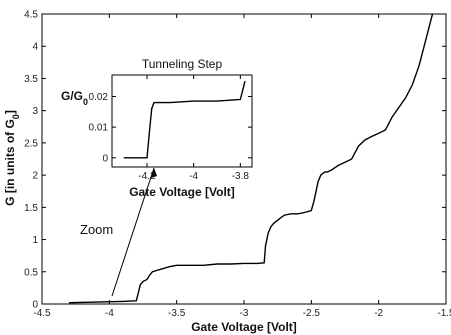 The width and height of the screenshot is (451, 335). What do you see at coordinates (182, 192) in the screenshot?
I see `inset-x-label: Gate Voltage [Volt]` at bounding box center [182, 192].